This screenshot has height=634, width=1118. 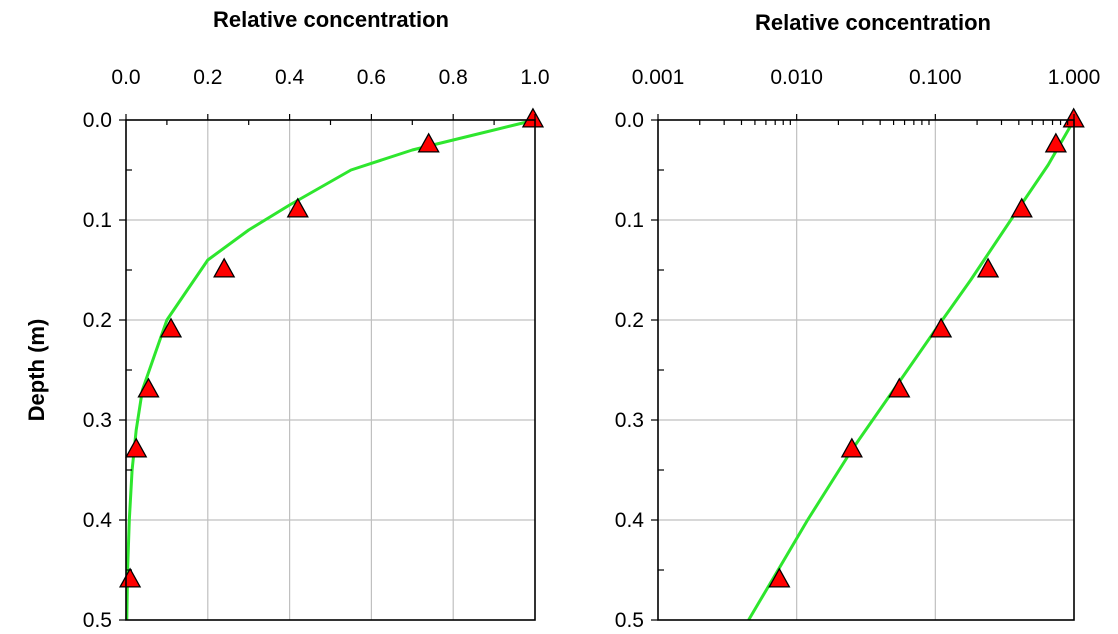 I want to click on x-tick-labels: 0.001 0.010 0.100 1.000, so click(x=866, y=77).